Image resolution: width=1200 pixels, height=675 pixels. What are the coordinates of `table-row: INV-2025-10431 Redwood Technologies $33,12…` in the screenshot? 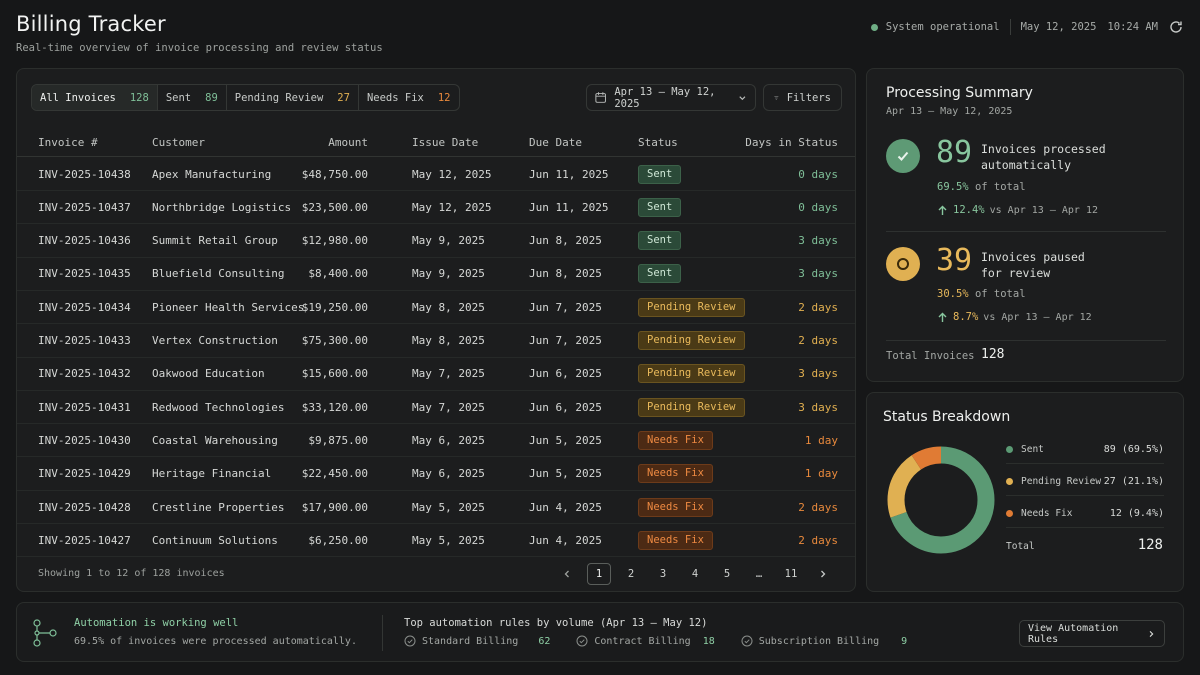 It's located at (436, 408).